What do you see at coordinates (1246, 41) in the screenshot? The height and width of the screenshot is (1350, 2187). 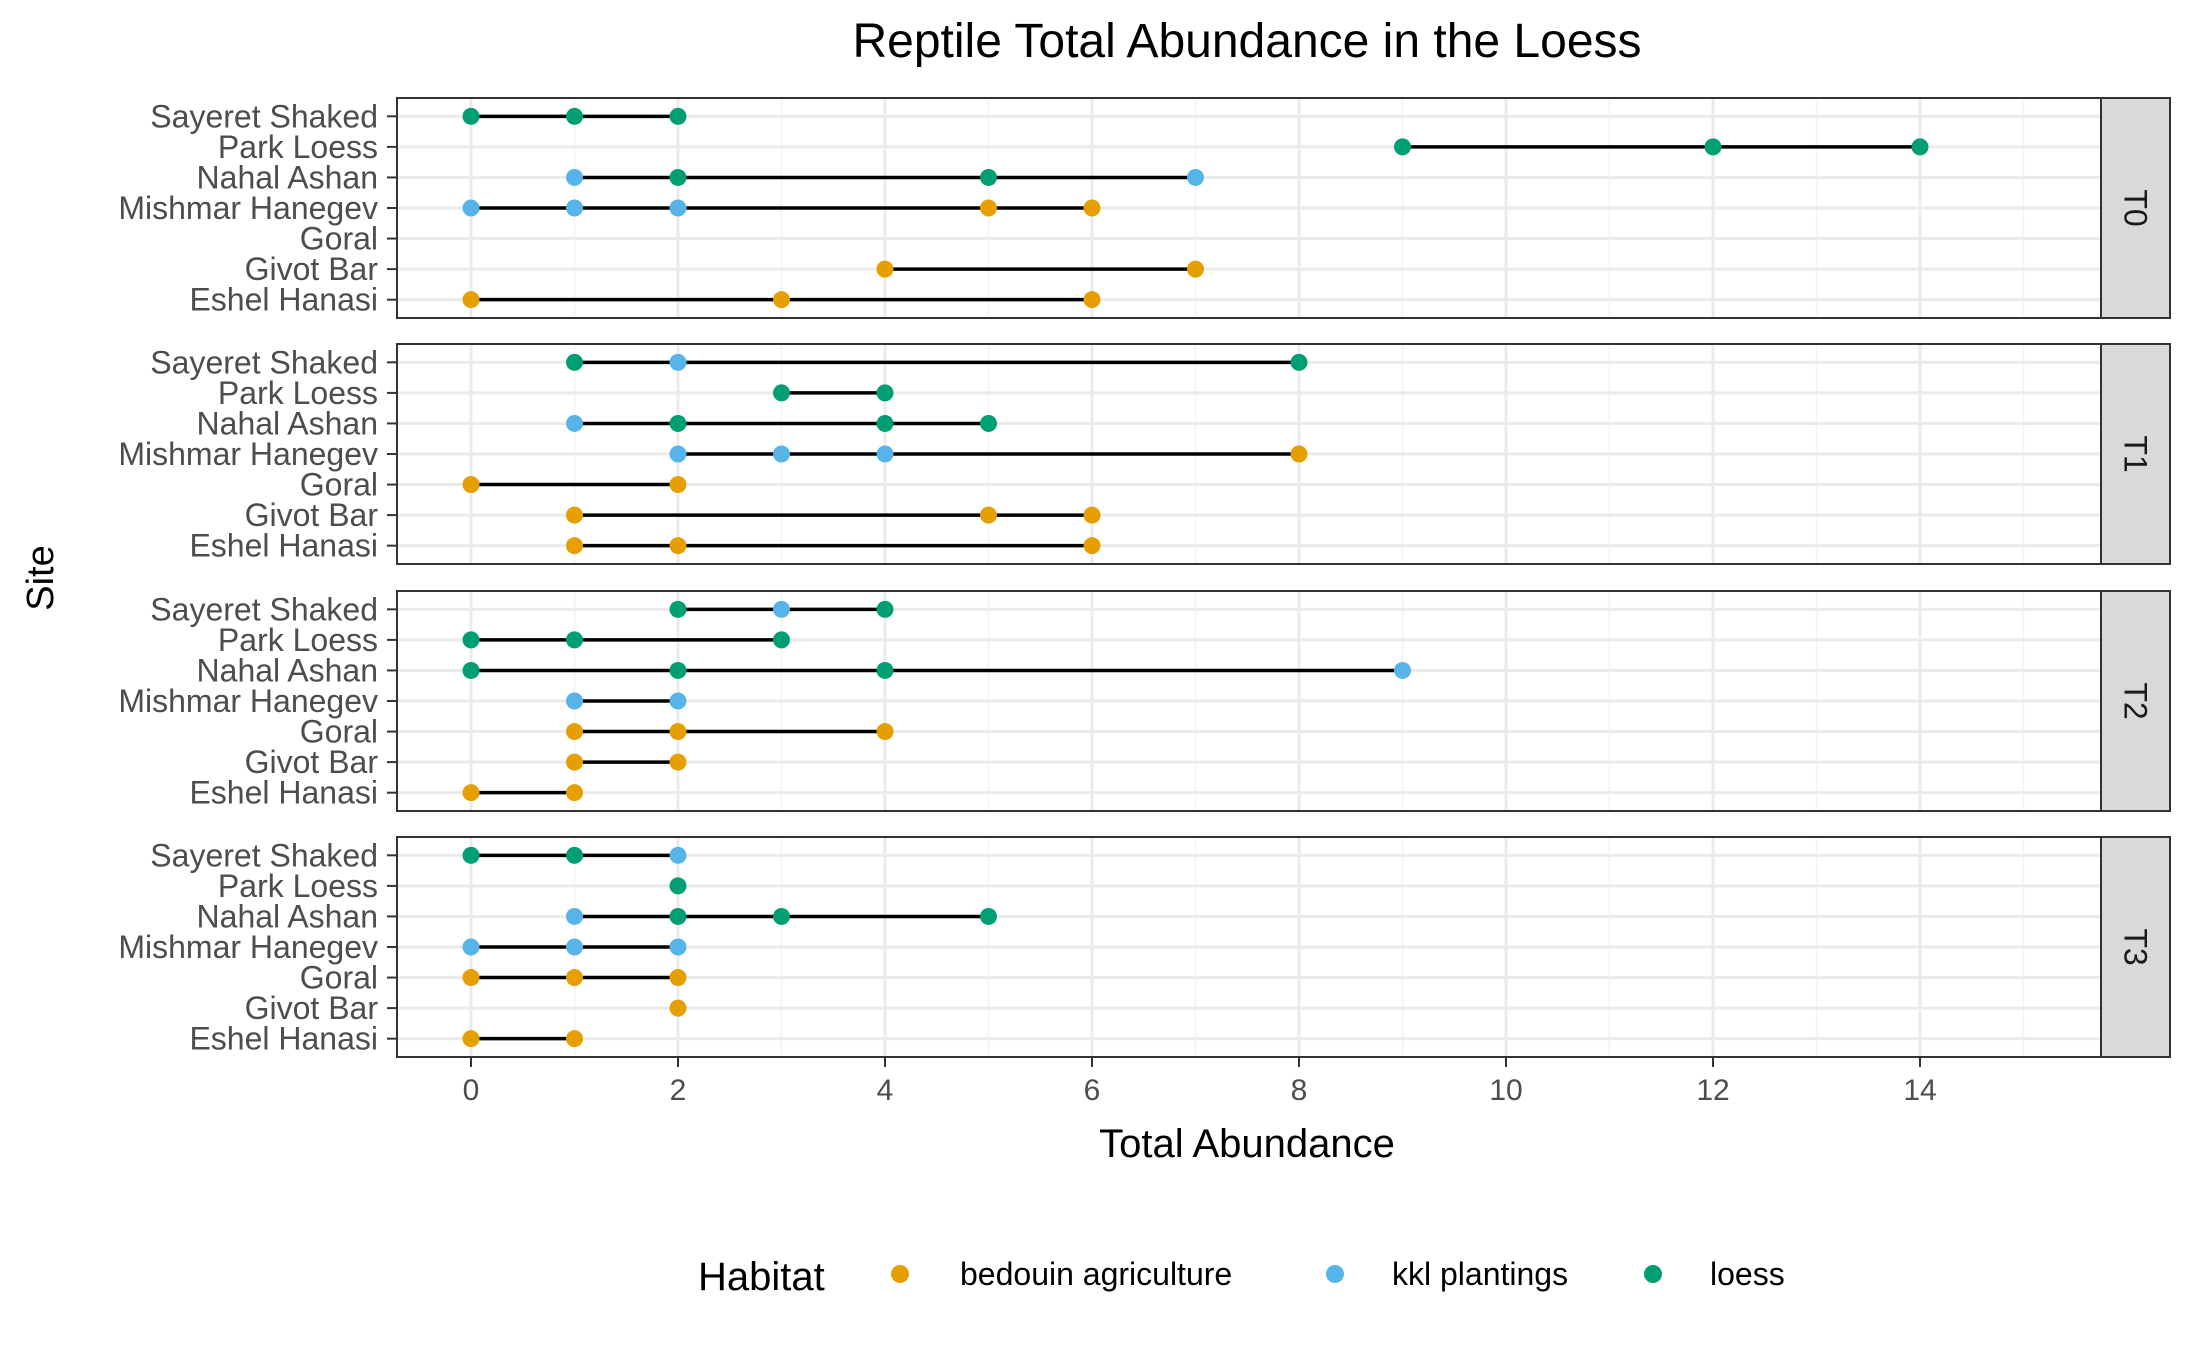 I see `chart-title: Reptile Total Abundance in the Loess` at bounding box center [1246, 41].